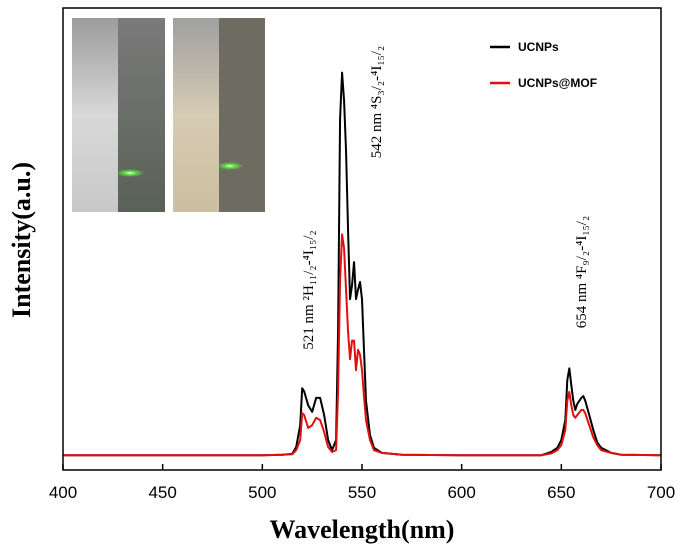 The image size is (685, 557). Describe the element at coordinates (377, 102) in the screenshot. I see `peak-annotation: 542 nm ⁴S₃/₂-⁴I₁₅/₂` at that location.